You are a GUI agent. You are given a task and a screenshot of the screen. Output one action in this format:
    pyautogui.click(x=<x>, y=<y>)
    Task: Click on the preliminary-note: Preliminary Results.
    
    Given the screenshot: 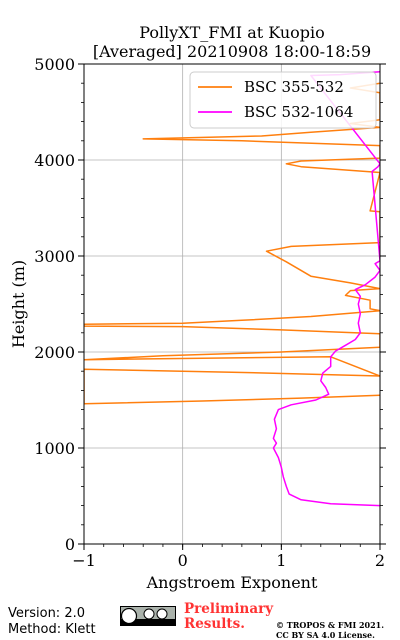 What is the action you would take?
    pyautogui.click(x=228, y=617)
    